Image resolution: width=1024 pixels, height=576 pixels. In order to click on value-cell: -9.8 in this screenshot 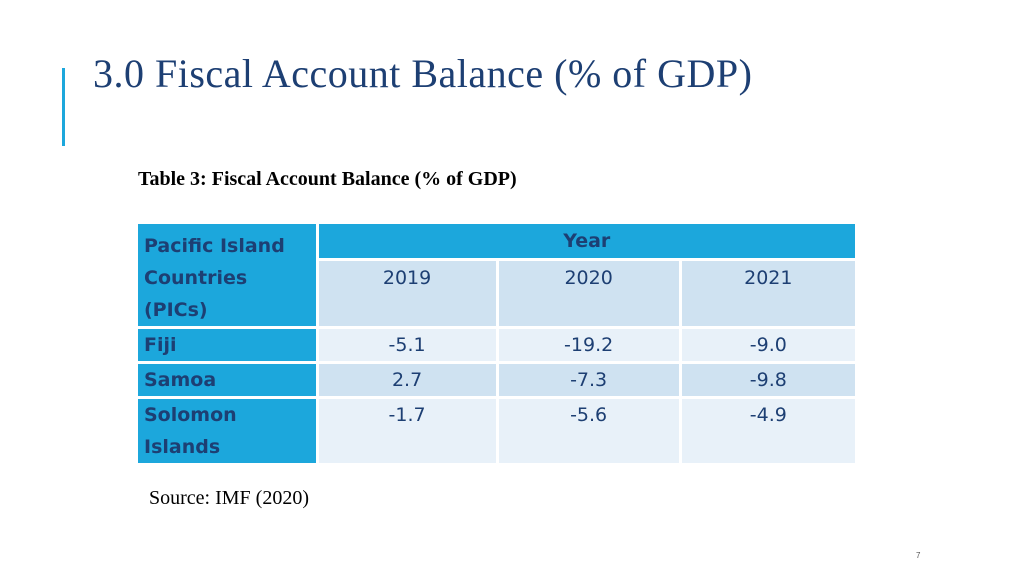, I will do `click(767, 380)`.